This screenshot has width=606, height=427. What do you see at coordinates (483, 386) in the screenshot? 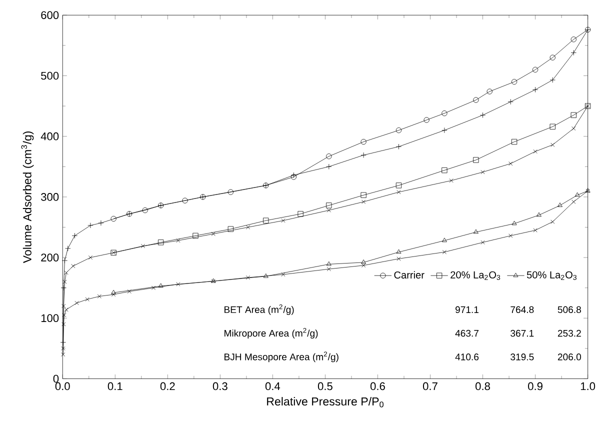
I see `x-tick-label: 0.8` at bounding box center [483, 386].